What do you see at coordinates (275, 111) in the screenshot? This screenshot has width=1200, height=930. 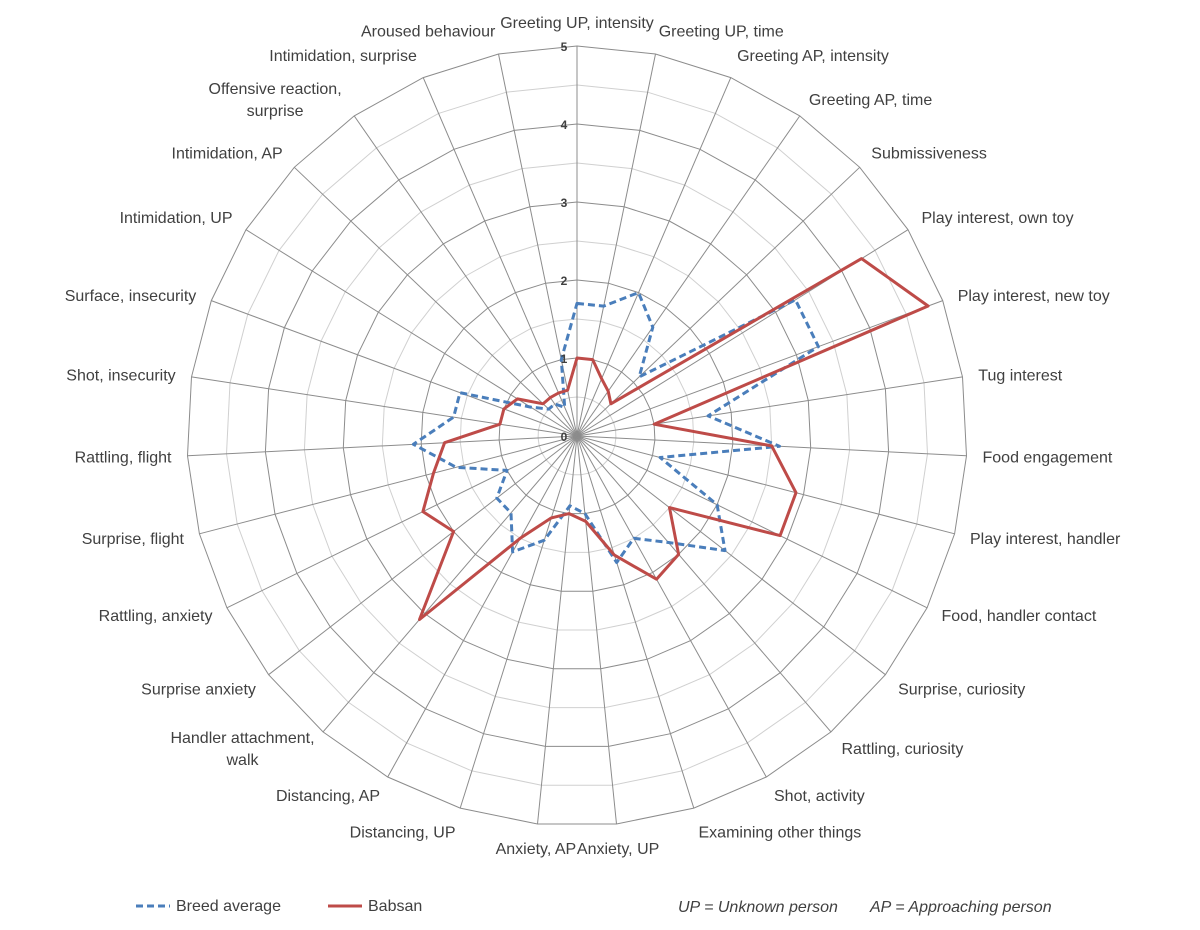 I see `category-label-line: surprise` at bounding box center [275, 111].